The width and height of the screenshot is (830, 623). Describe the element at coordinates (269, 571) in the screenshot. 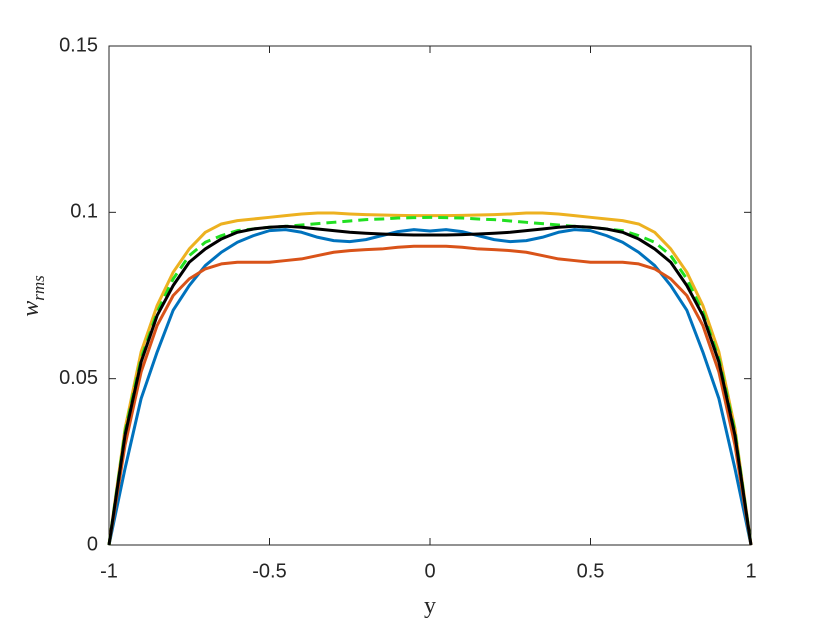

I see `x-tick-label: -0.5` at that location.